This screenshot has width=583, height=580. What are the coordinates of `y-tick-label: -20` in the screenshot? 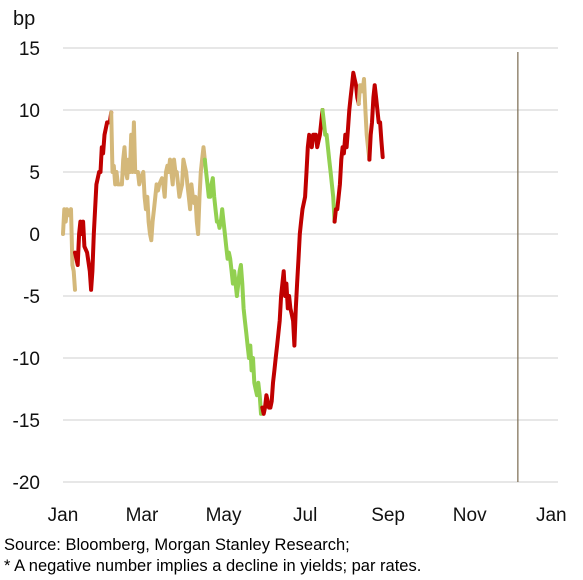 It's located at (26, 483).